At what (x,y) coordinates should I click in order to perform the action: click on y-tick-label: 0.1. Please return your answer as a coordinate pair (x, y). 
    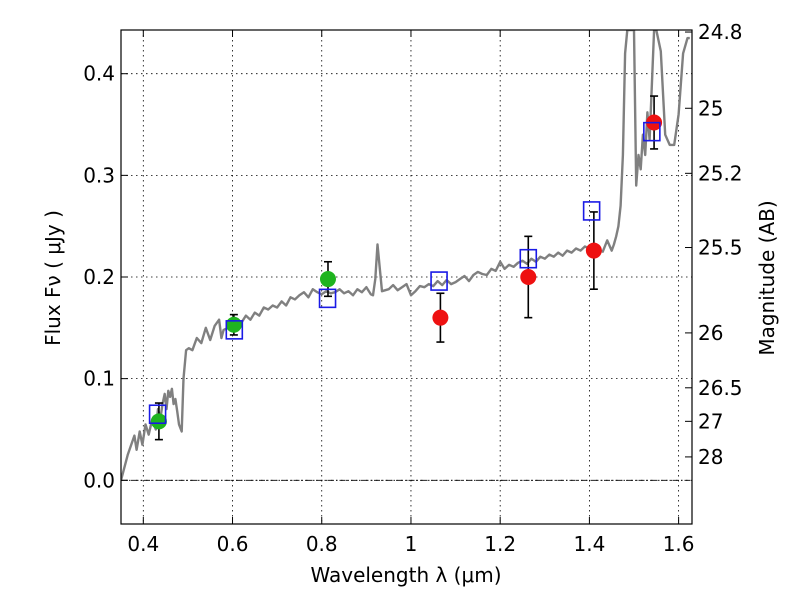
    Looking at the image, I should click on (99, 379).